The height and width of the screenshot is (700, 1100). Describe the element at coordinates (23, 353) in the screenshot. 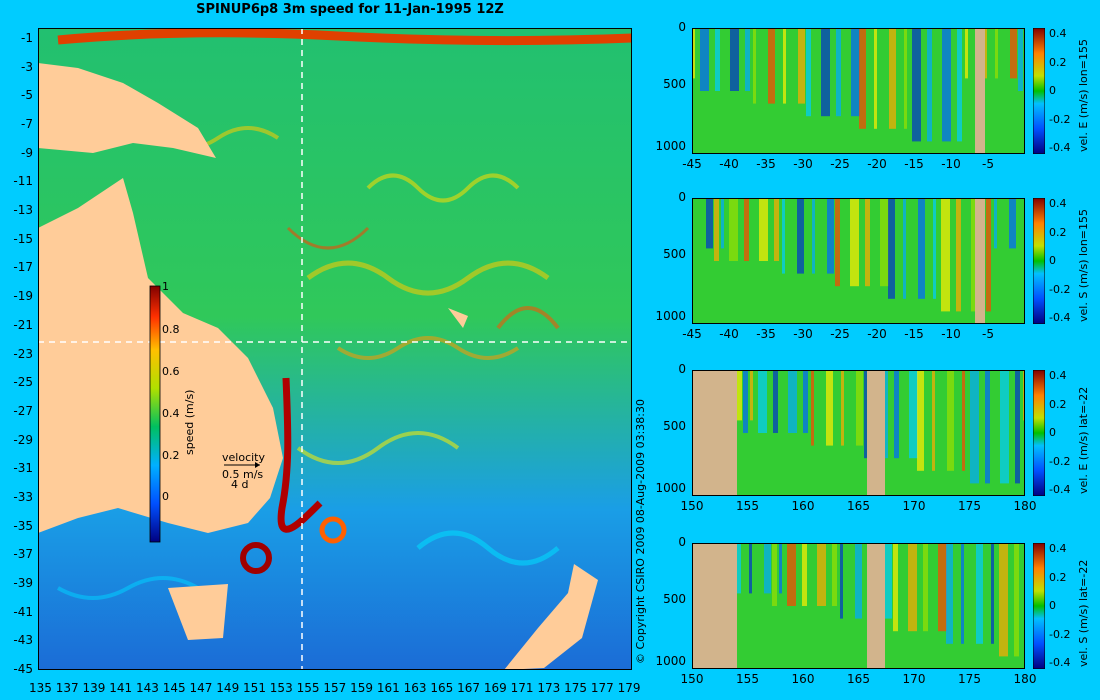

I see `map-lat-tick: -23` at that location.